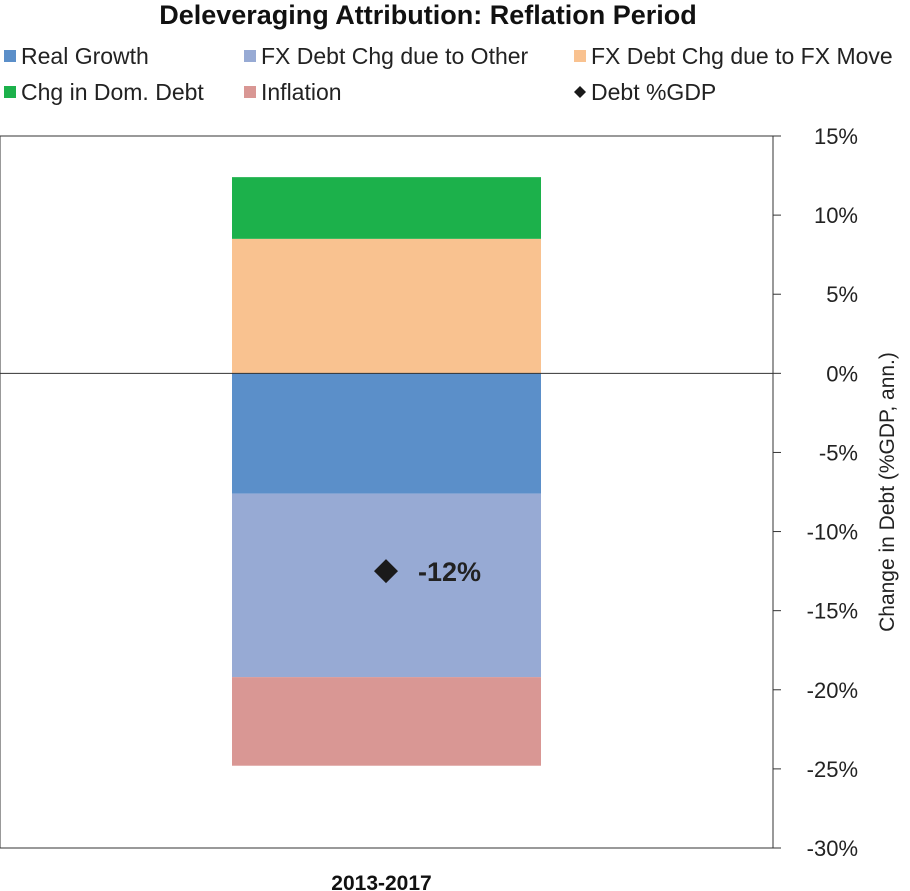 The image size is (910, 891). Describe the element at coordinates (887, 492) in the screenshot. I see `y-axis-label: Change in Debt (%GDP, ann.)` at that location.